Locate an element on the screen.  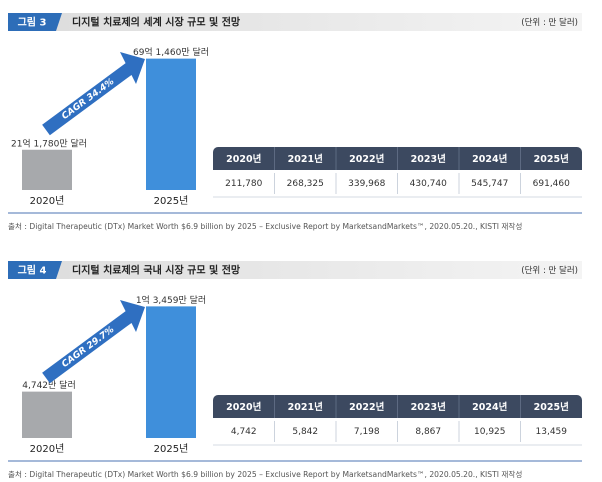
value-label: 69억 1,460만 달러 is located at coordinates (171, 52).